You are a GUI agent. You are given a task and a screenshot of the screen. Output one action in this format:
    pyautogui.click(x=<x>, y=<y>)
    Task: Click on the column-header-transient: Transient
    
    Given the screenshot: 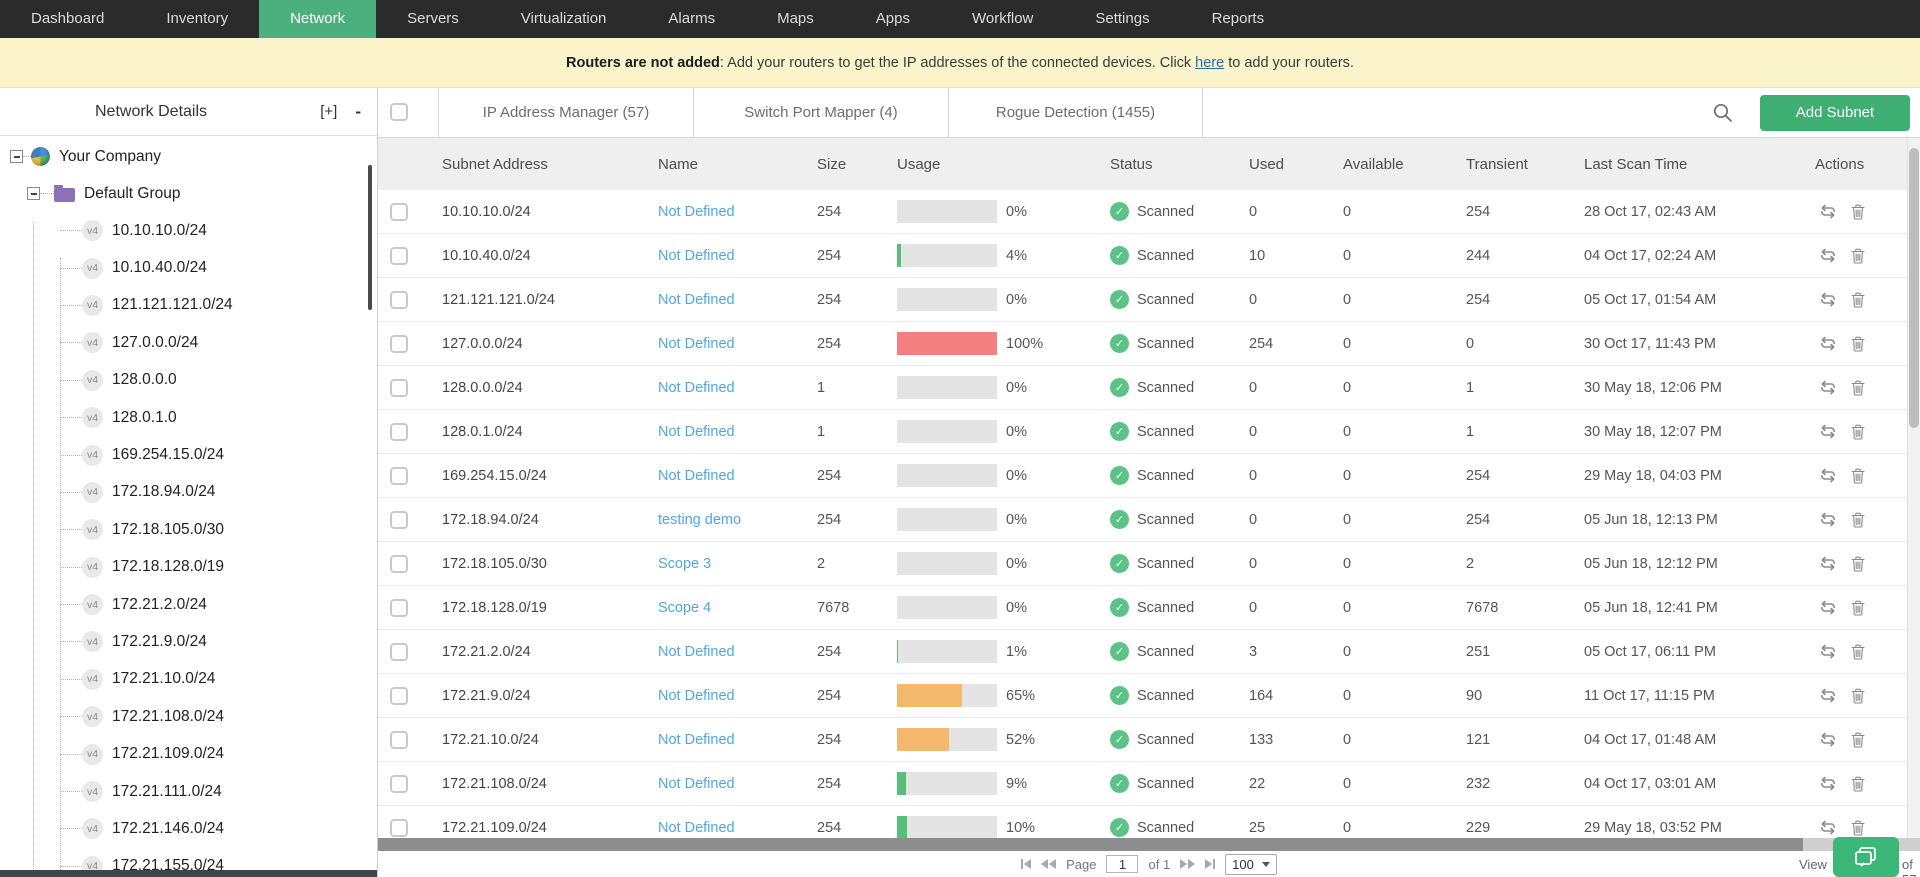 What is the action you would take?
    pyautogui.click(x=1497, y=164)
    